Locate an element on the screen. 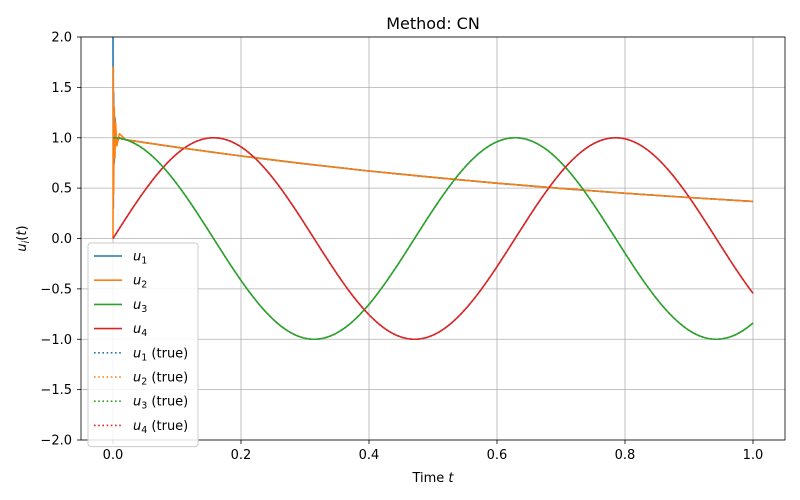 Image resolution: width=800 pixels, height=500 pixels. y-axis-title: ui(t) is located at coordinates (23, 238).